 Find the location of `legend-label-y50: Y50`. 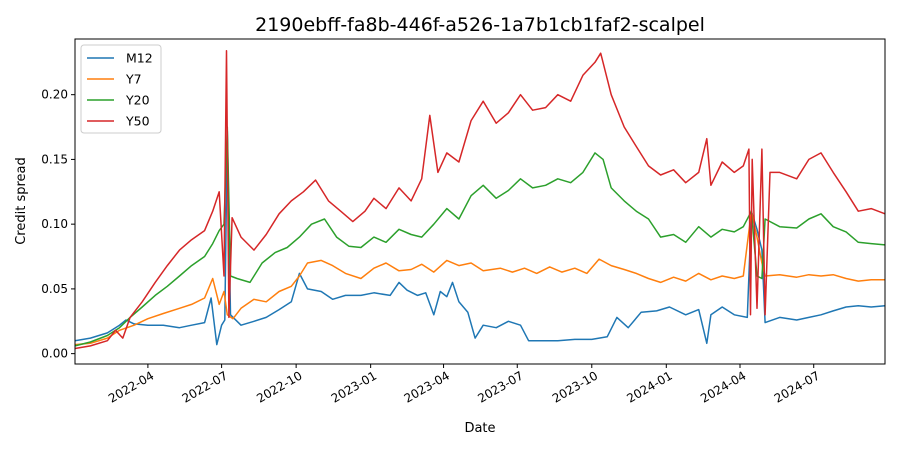

legend-label-y50: Y50 is located at coordinates (137, 121).